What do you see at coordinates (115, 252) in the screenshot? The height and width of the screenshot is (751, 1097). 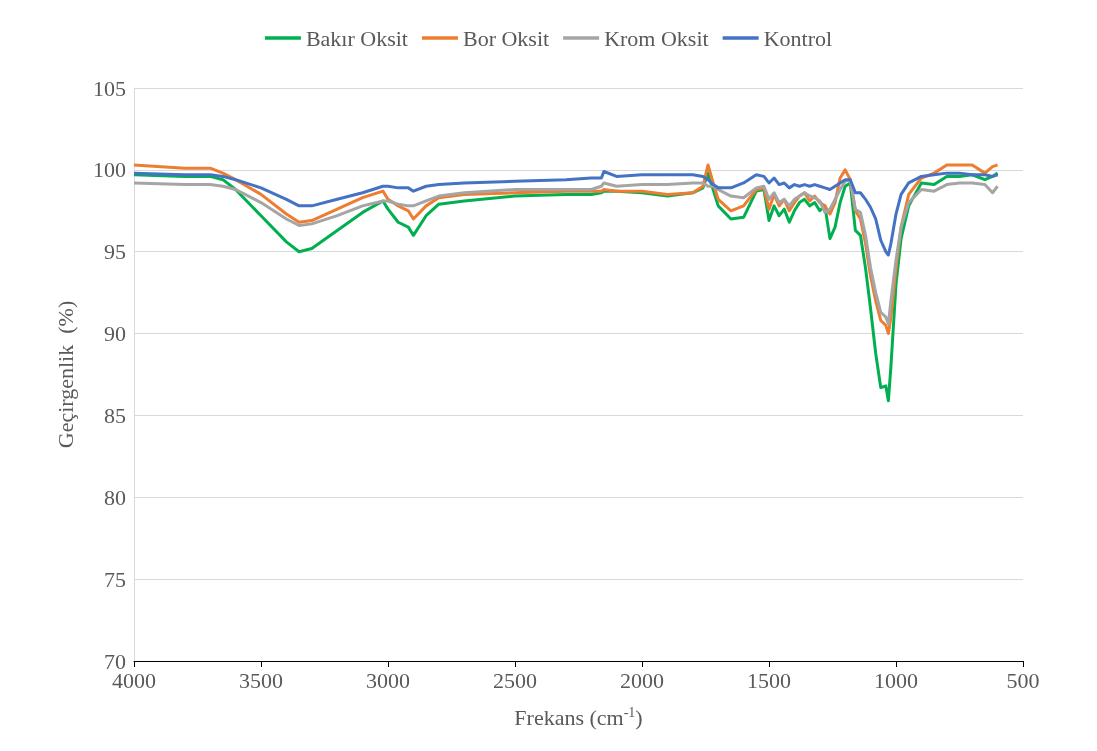 I see `y-tick-label: 95` at bounding box center [115, 252].